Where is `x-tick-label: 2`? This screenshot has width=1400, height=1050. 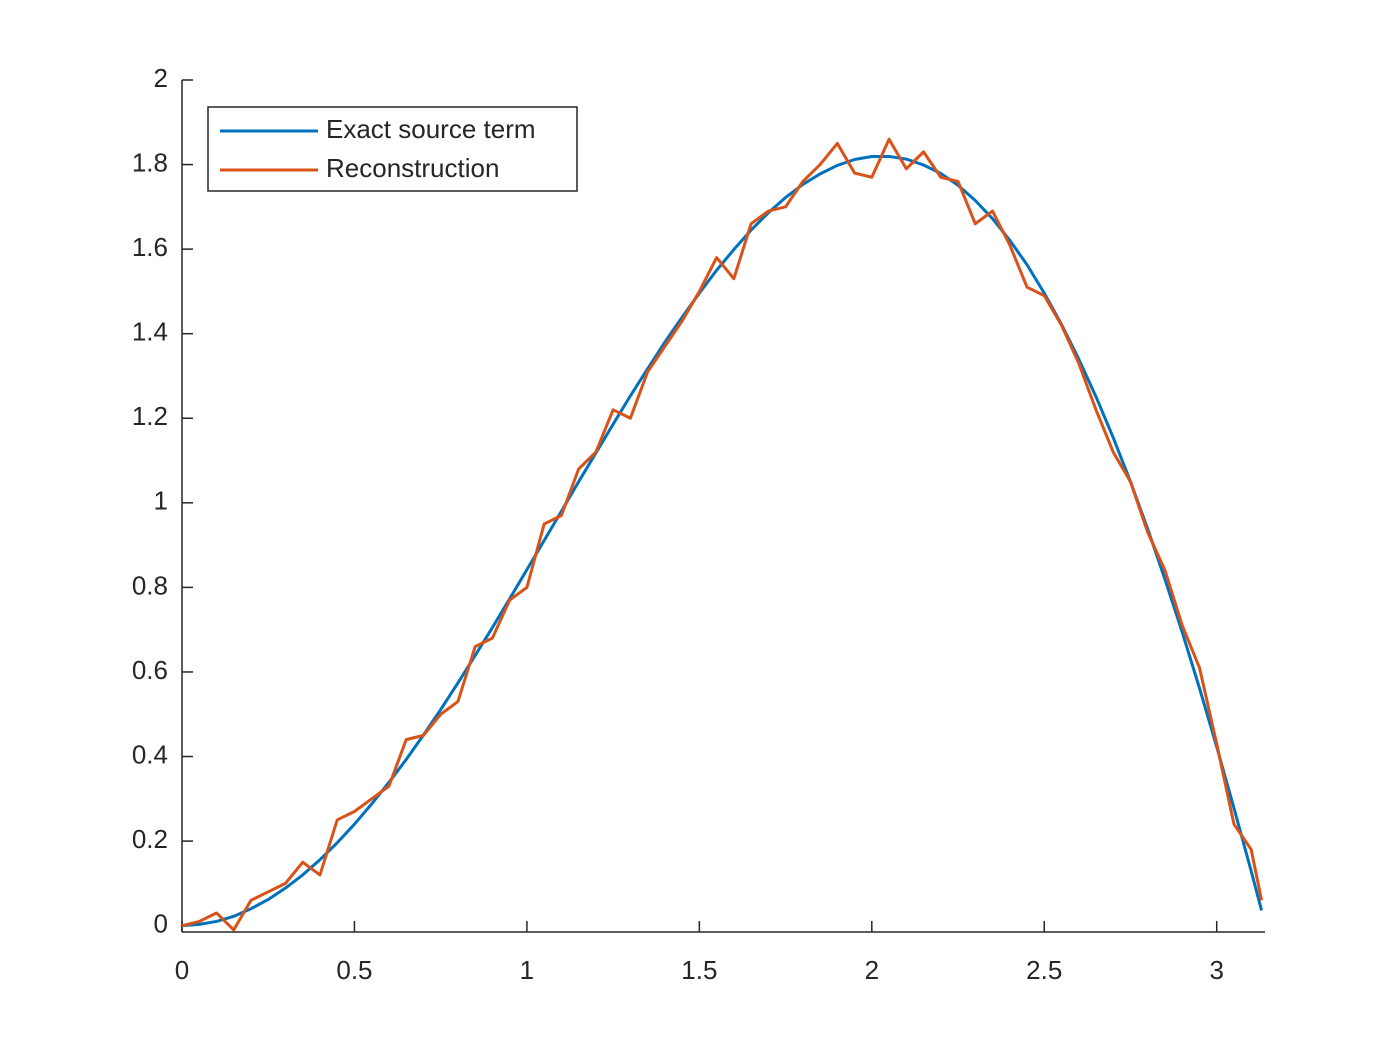
x-tick-label: 2 is located at coordinates (872, 970).